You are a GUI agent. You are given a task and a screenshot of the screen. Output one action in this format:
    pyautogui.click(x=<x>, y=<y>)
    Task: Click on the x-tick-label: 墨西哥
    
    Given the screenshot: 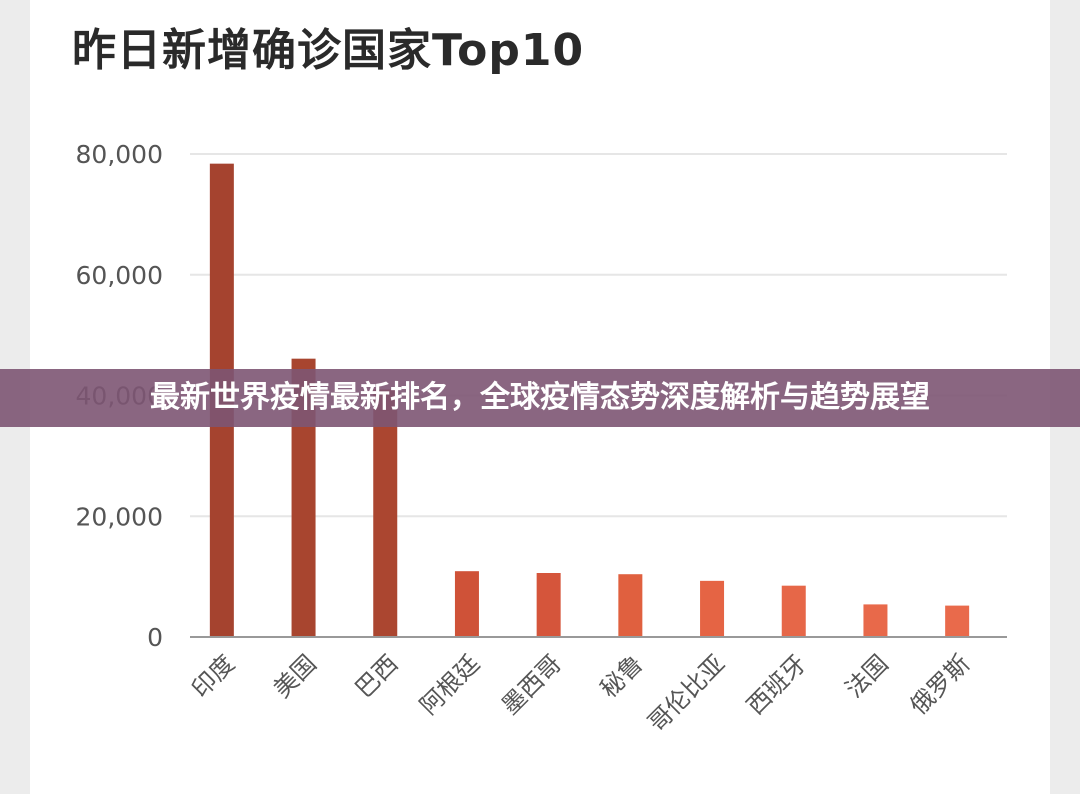 What is the action you would take?
    pyautogui.click(x=531, y=684)
    